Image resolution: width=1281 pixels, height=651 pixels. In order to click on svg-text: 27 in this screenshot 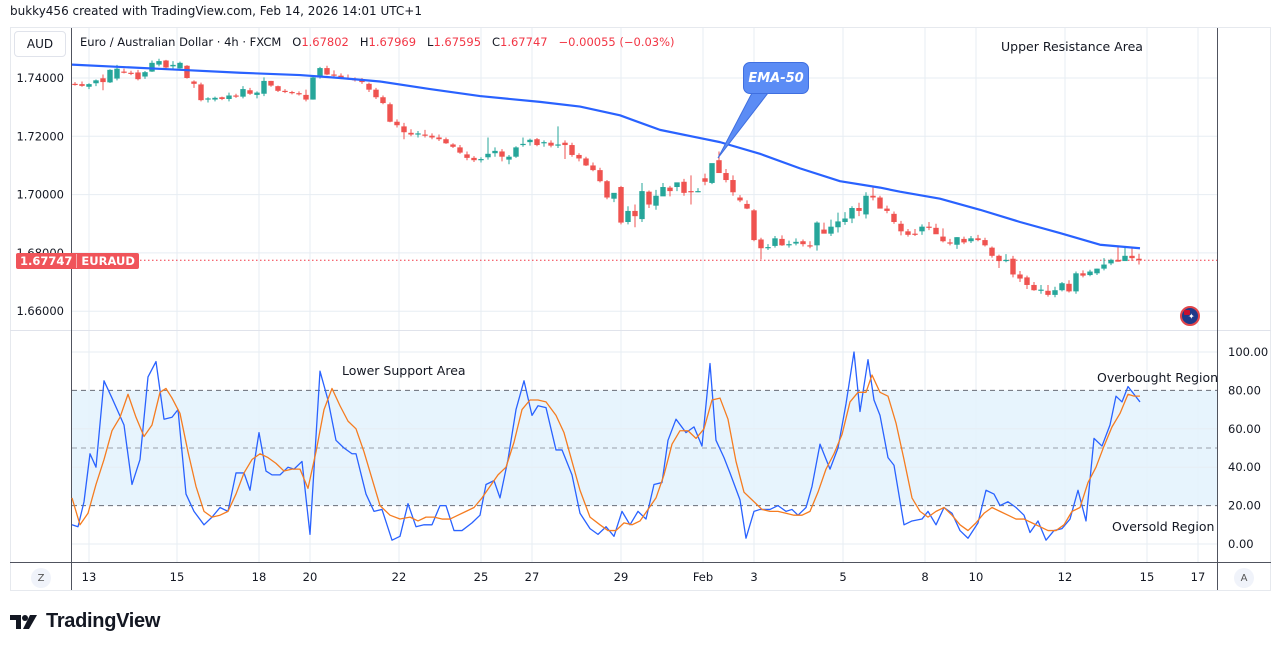, I will do `click(532, 577)`.